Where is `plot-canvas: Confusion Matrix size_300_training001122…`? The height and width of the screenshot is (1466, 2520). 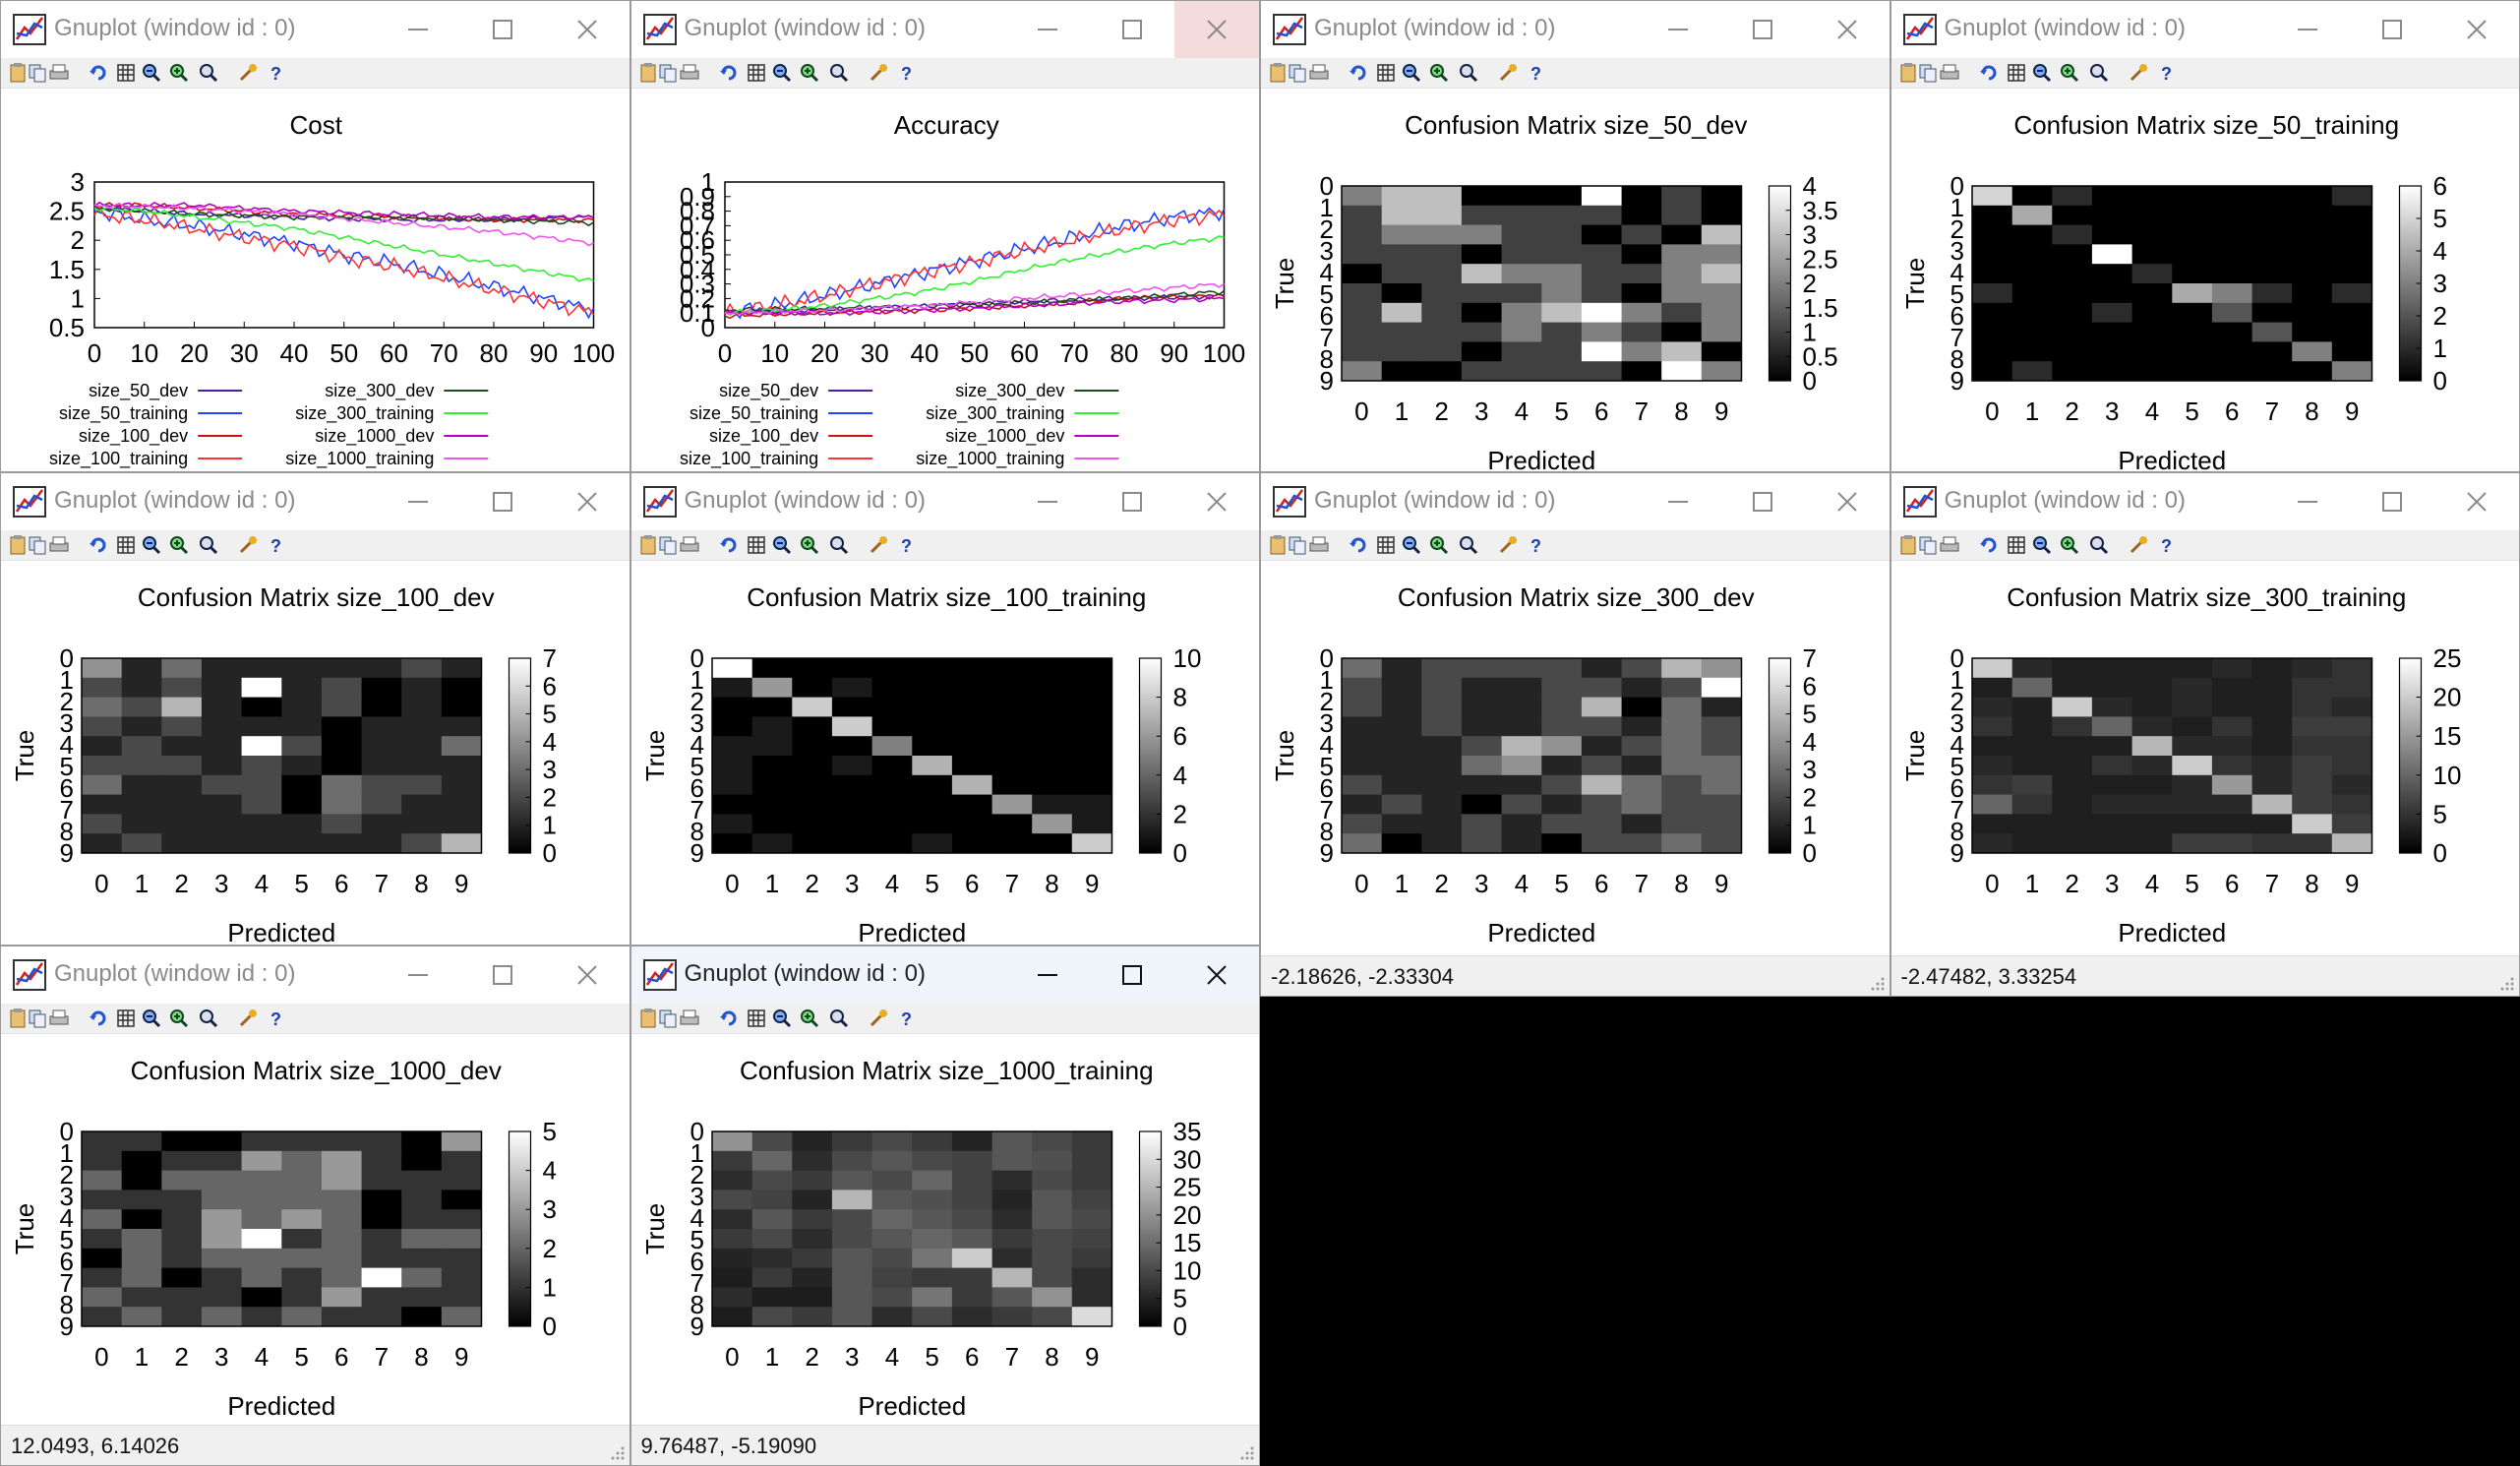 plot-canvas: Confusion Matrix size_300_training001122… is located at coordinates (2205, 759).